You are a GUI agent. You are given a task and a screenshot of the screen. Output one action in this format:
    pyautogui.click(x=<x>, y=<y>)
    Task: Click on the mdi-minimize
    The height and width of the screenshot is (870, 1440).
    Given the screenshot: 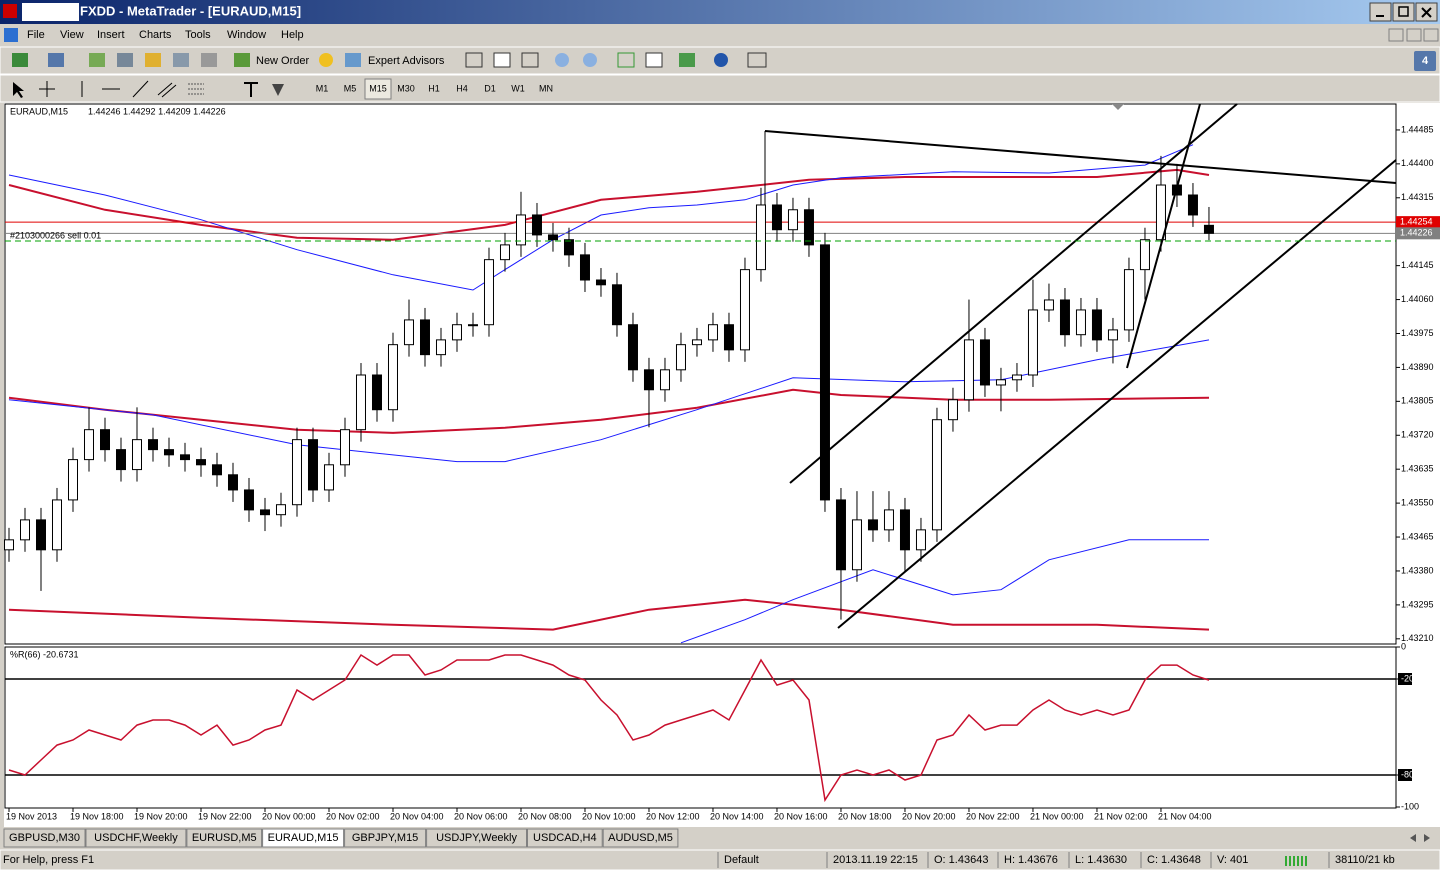 What is the action you would take?
    pyautogui.click(x=1396, y=35)
    